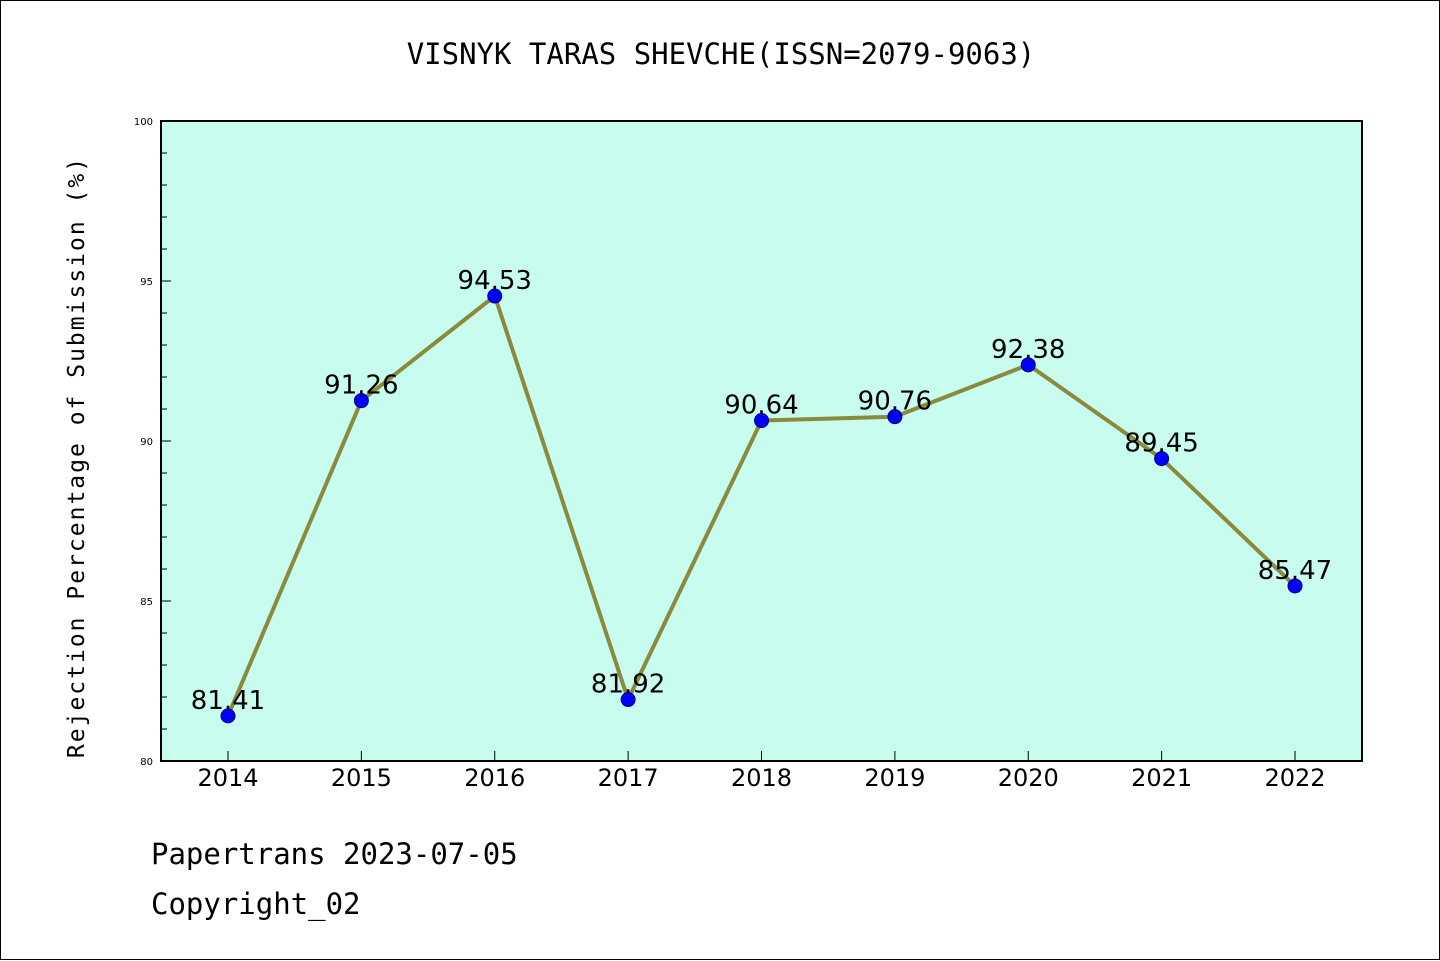 Image resolution: width=1440 pixels, height=961 pixels. I want to click on y-tick-label: 95, so click(146, 282).